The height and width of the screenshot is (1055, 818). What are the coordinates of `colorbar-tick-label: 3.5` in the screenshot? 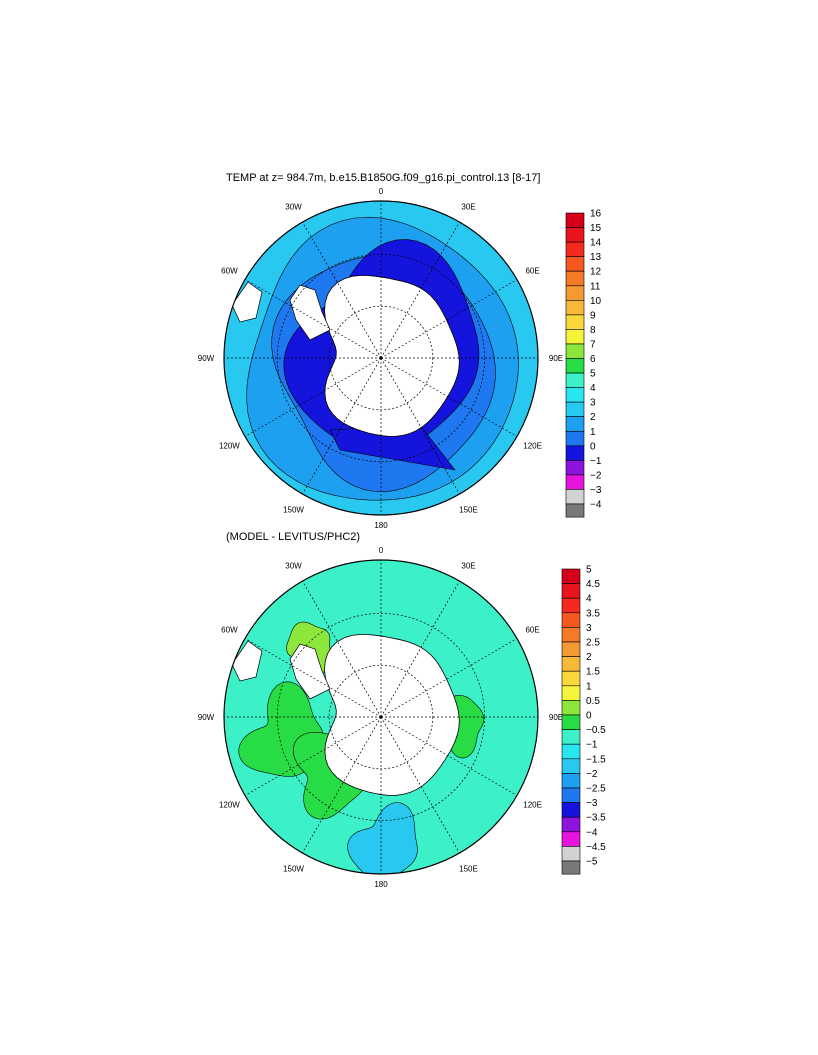 It's located at (593, 613).